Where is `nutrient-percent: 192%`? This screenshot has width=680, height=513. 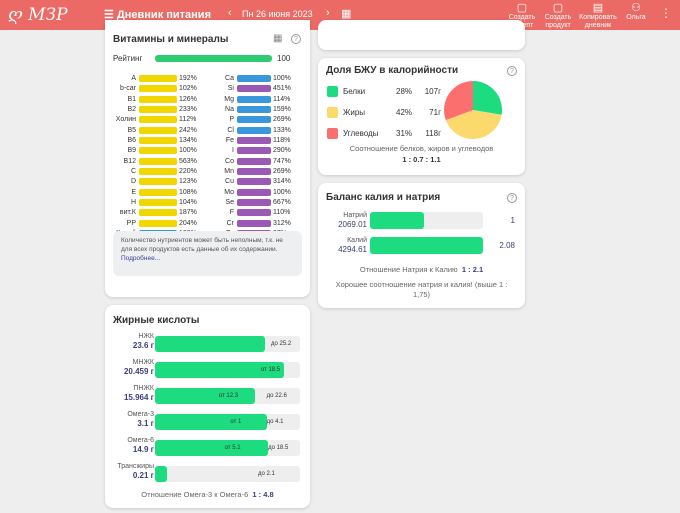 nutrient-percent: 192% is located at coordinates (188, 78).